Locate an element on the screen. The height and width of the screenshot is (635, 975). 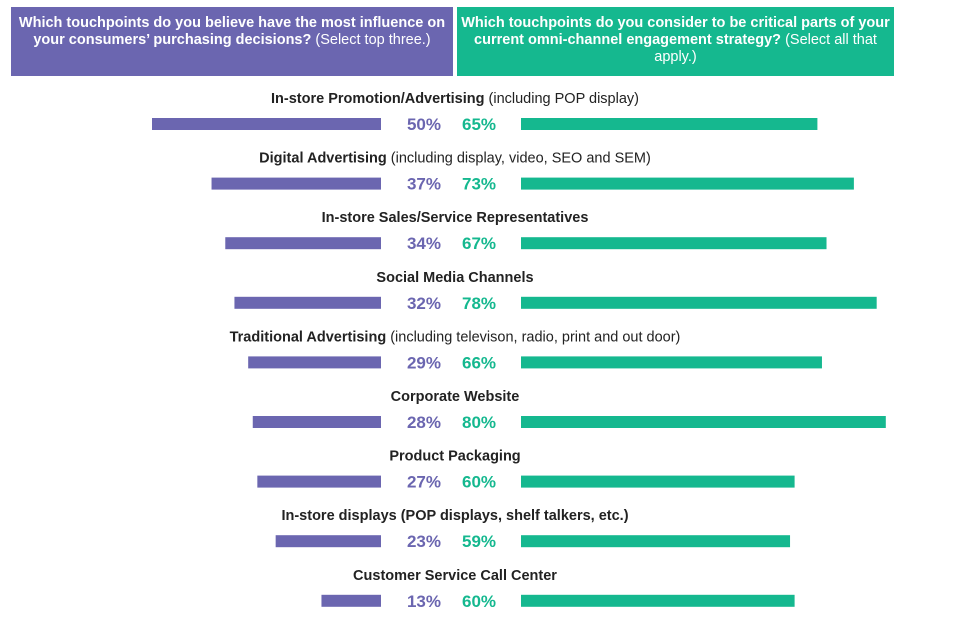
influence-value-label: 37% is located at coordinates (424, 184).